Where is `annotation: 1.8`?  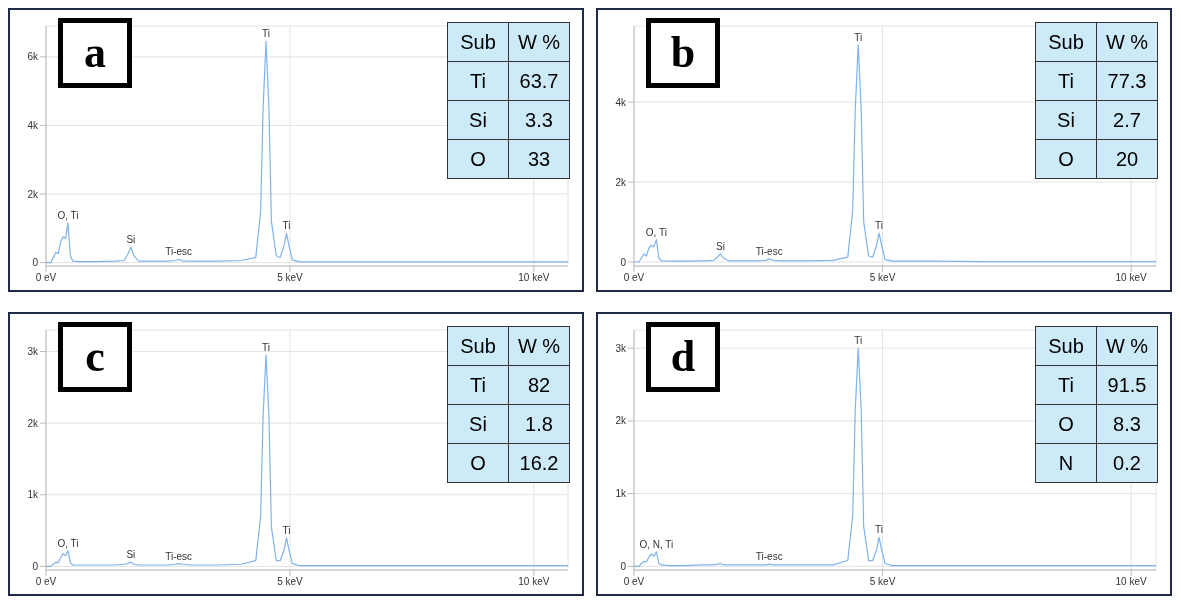
annotation: 1.8 is located at coordinates (539, 424).